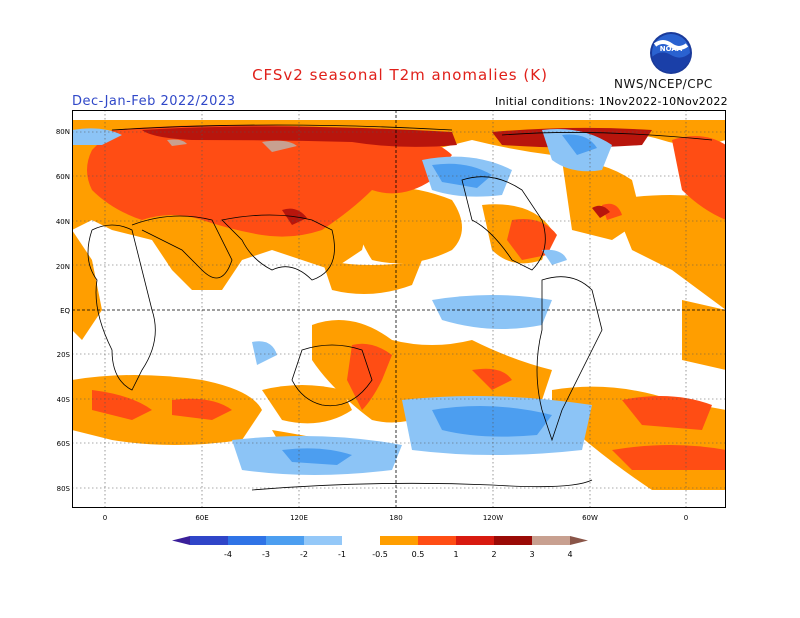  Describe the element at coordinates (400, 75) in the screenshot. I see `map-title: CFSv2 seasonal T2m anomalies (K)` at that location.